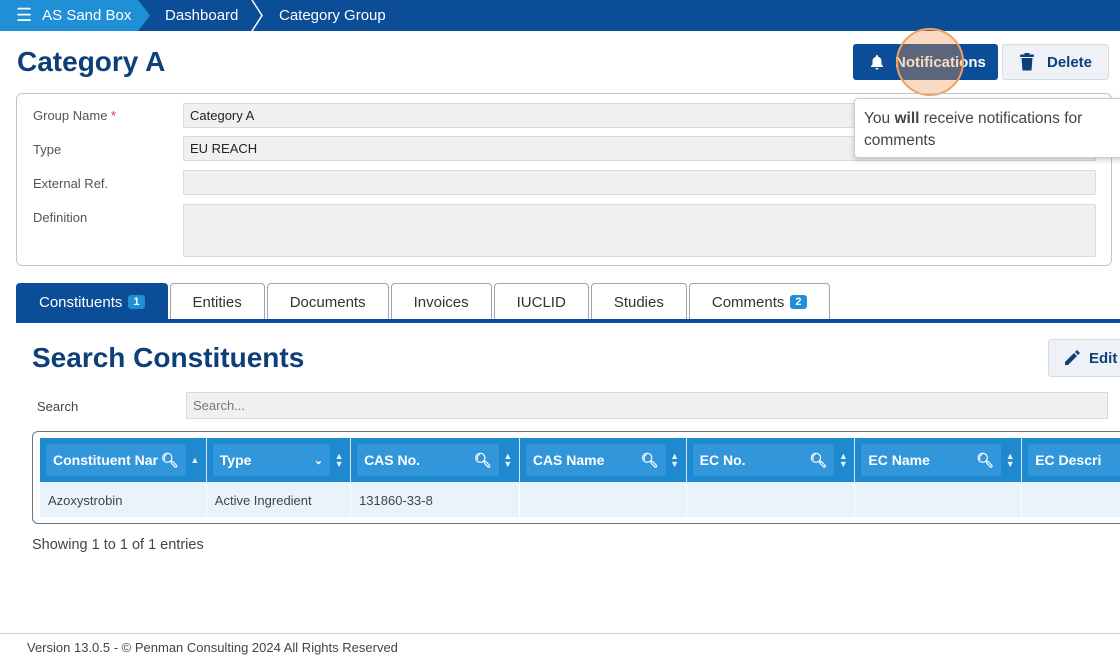 The image size is (1120, 656). Describe the element at coordinates (123, 499) in the screenshot. I see `cell: Azoxystrobin` at that location.